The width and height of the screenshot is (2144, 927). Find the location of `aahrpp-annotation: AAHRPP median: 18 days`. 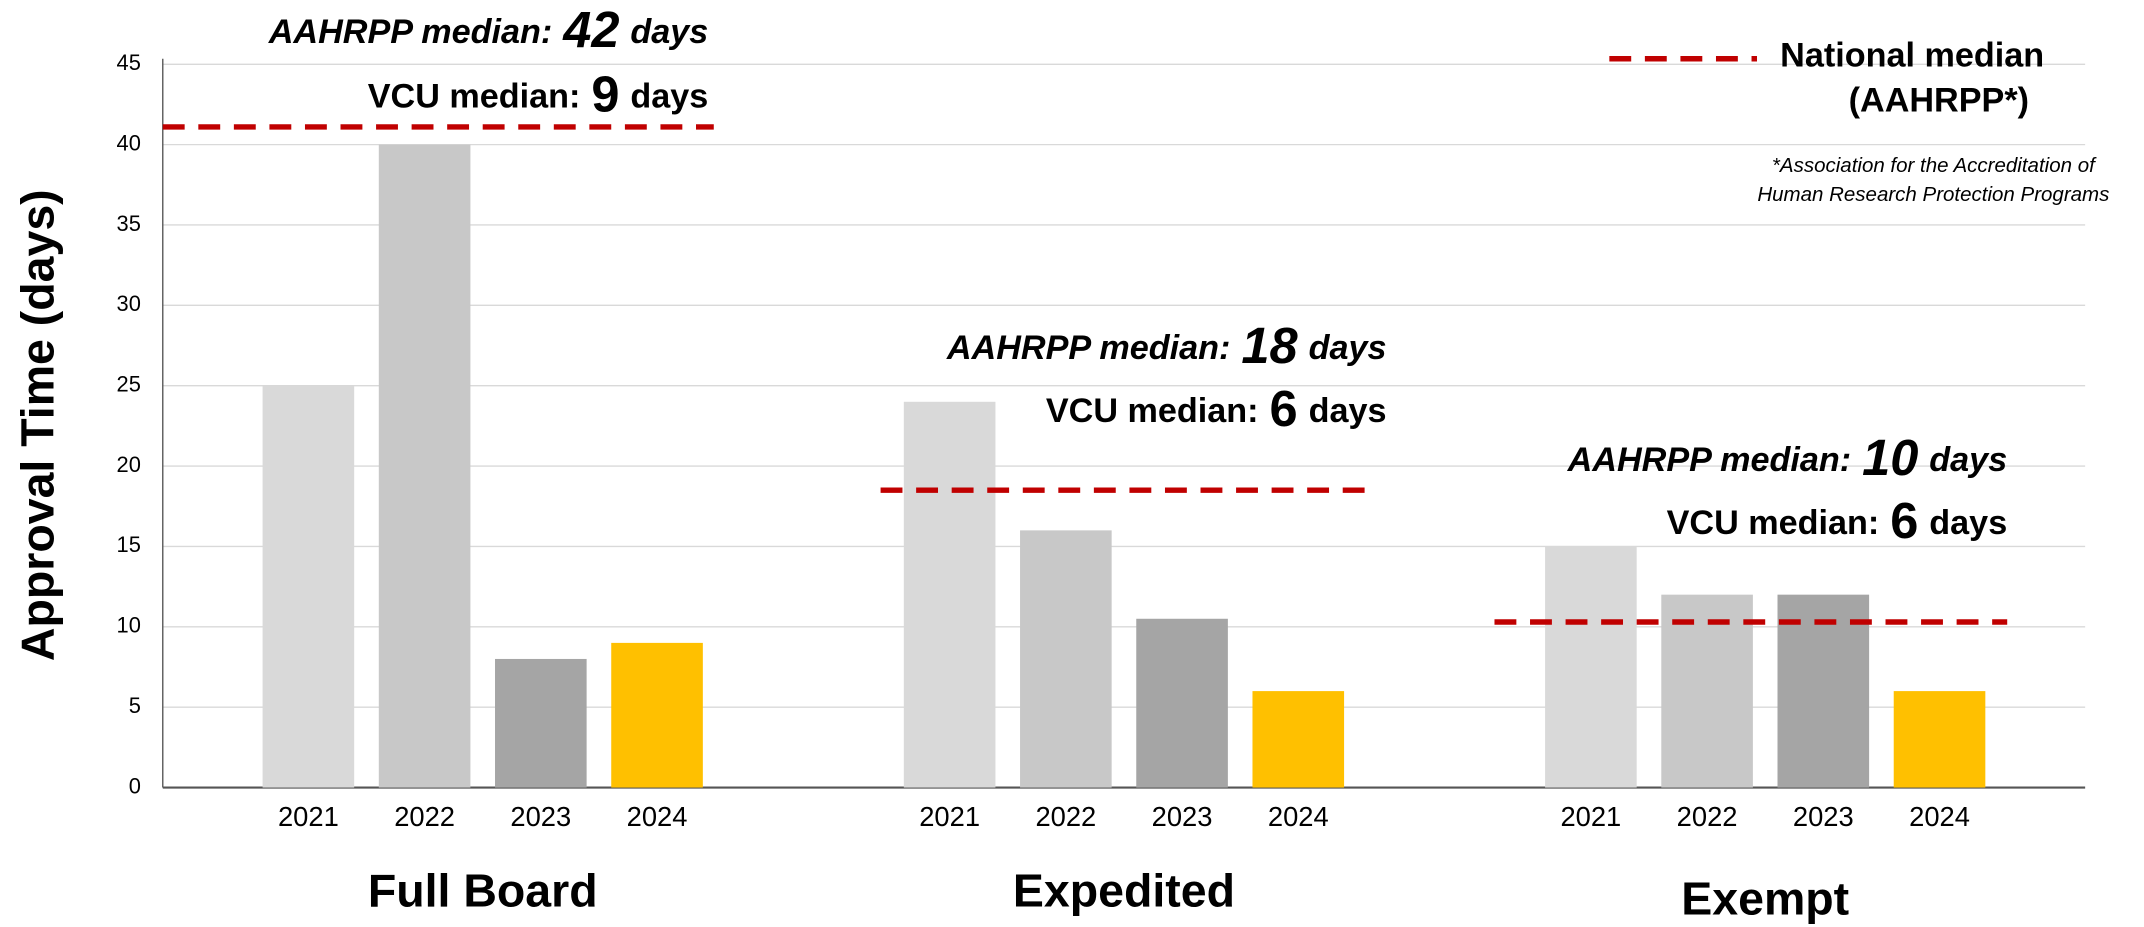

aahrpp-annotation: AAHRPP median: 18 days is located at coordinates (1166, 345).